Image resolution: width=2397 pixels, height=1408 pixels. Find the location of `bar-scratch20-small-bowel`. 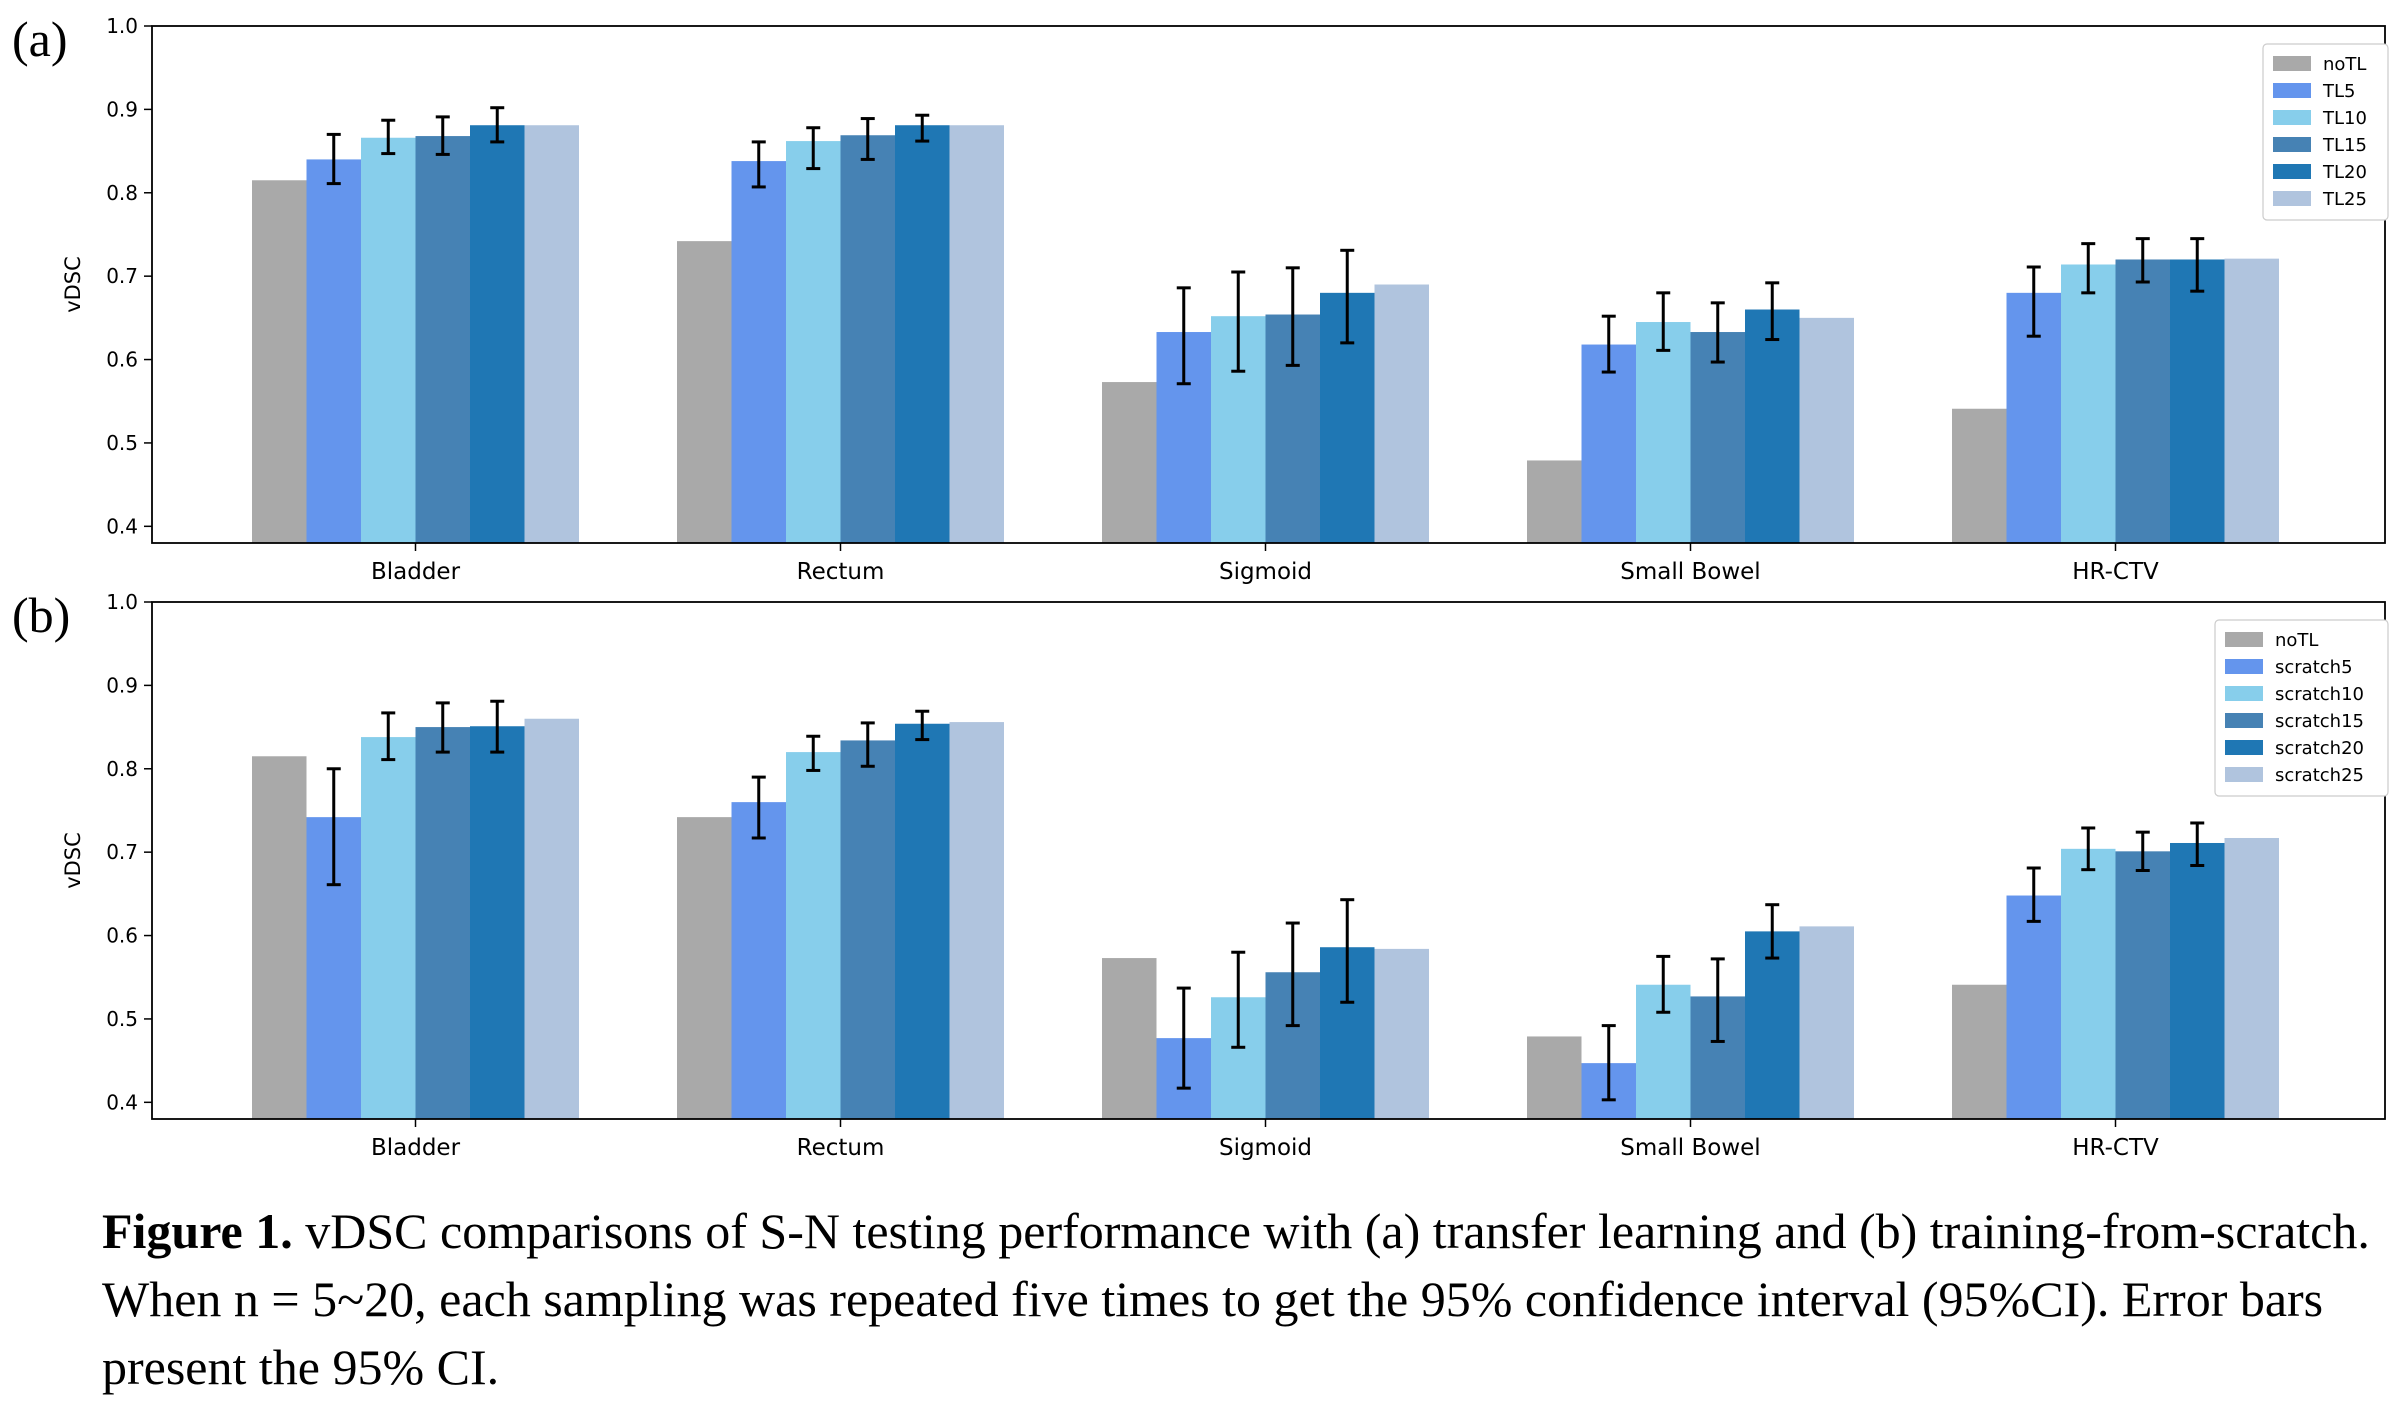

bar-scratch20-small-bowel is located at coordinates (1772, 1025).